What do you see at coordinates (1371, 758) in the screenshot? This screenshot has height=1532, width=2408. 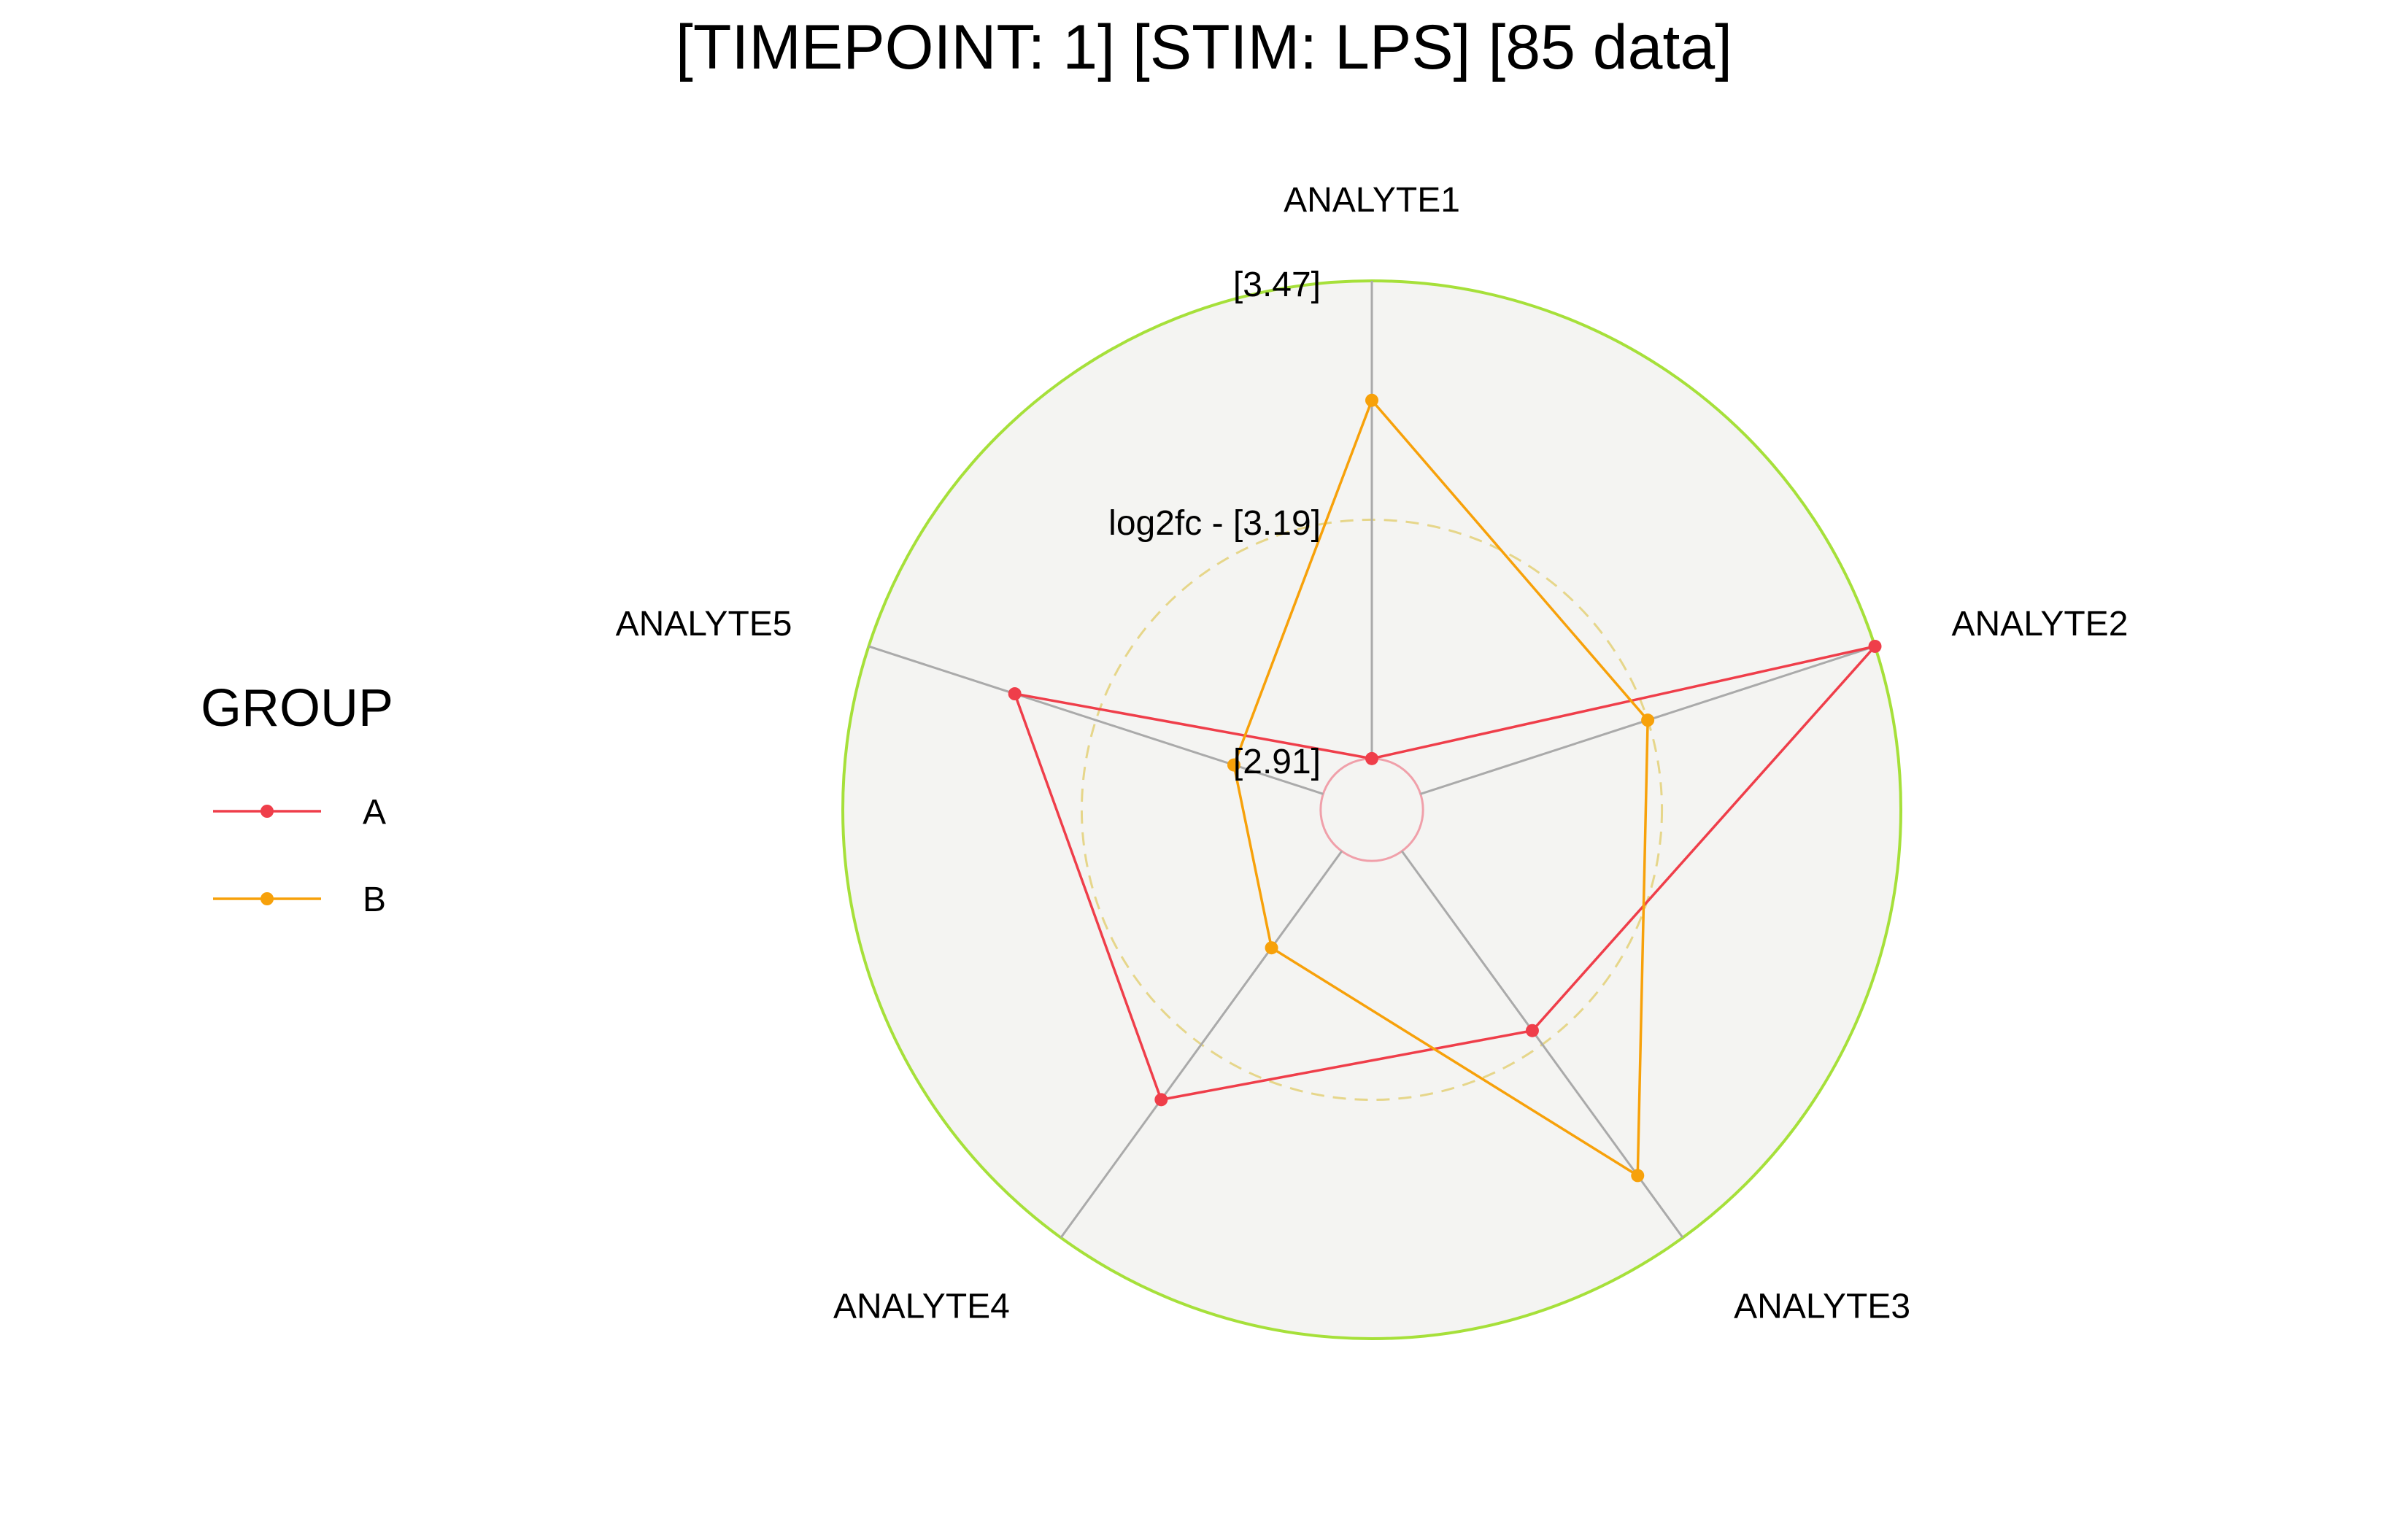 I see `point-a-analyte1` at bounding box center [1371, 758].